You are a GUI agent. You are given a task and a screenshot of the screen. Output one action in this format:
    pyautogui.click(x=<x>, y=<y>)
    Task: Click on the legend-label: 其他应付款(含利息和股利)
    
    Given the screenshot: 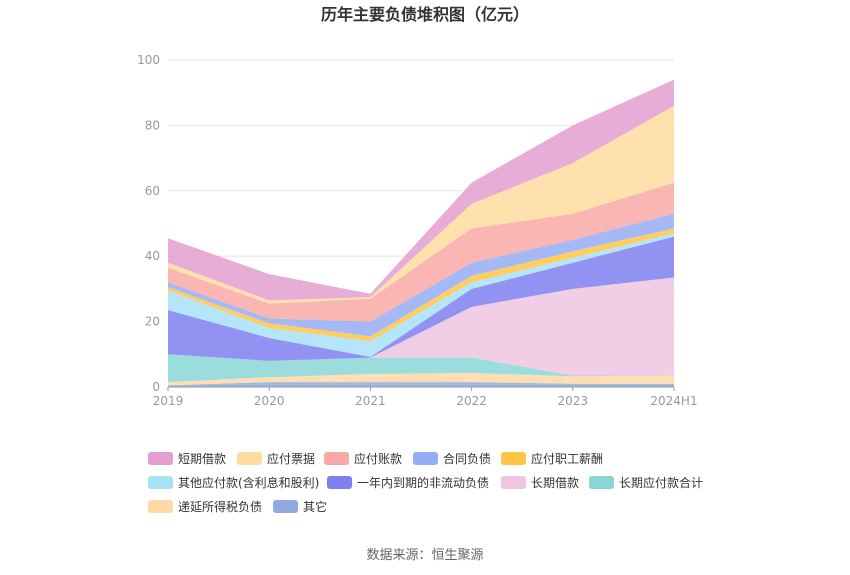 What is the action you would take?
    pyautogui.click(x=248, y=482)
    